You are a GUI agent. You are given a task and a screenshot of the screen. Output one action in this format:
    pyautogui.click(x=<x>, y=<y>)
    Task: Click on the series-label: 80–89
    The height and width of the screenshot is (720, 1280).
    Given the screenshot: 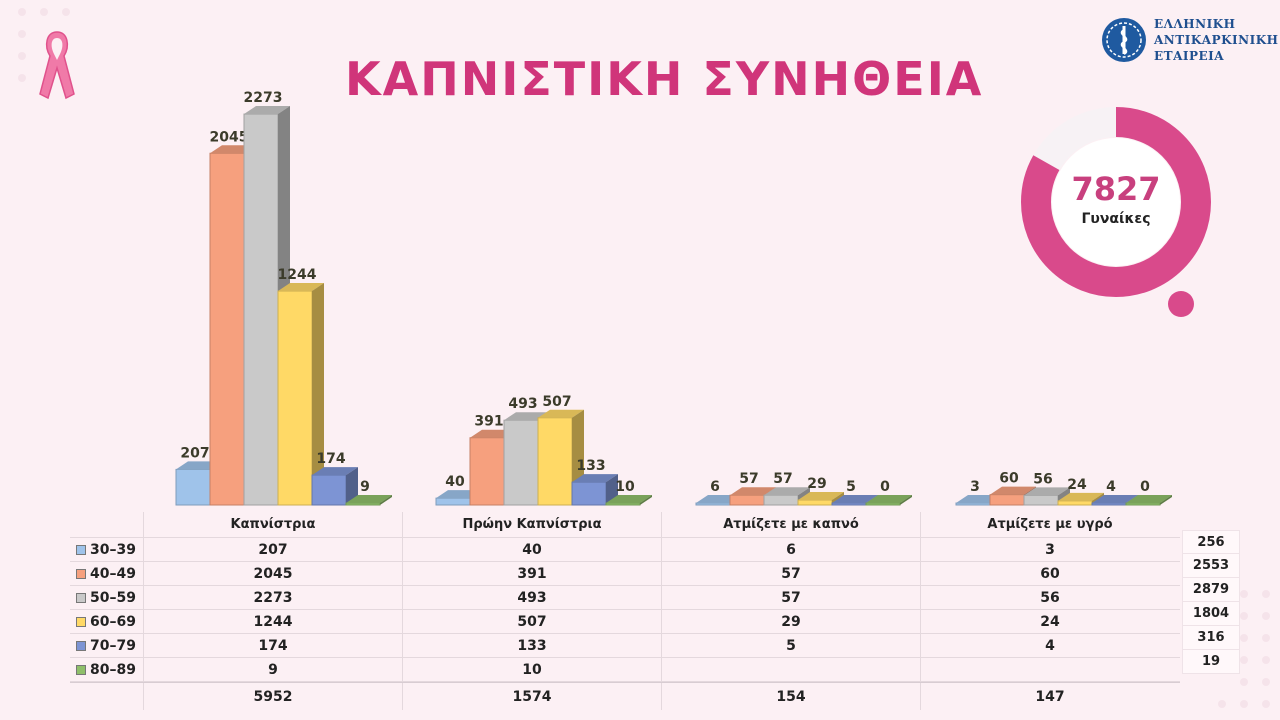 What is the action you would take?
    pyautogui.click(x=106, y=669)
    